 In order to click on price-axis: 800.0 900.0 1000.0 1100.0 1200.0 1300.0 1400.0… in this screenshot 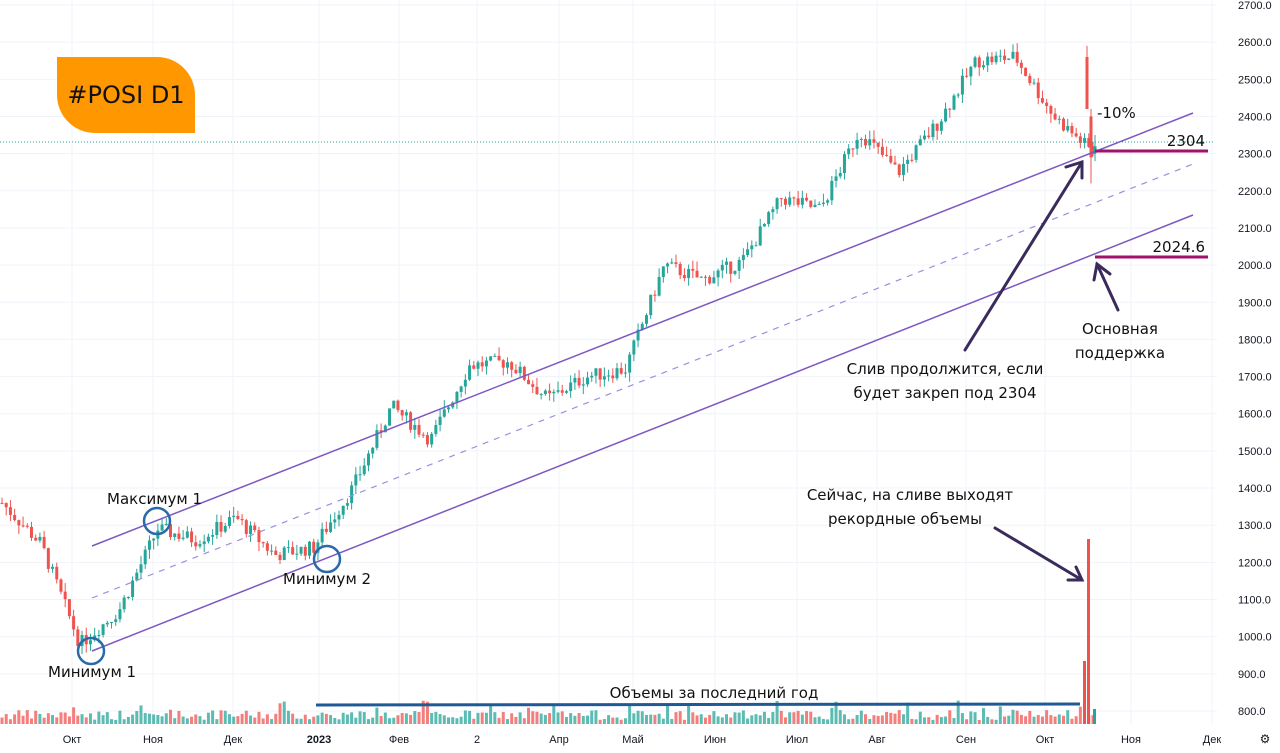, I will do `click(1255, 359)`.